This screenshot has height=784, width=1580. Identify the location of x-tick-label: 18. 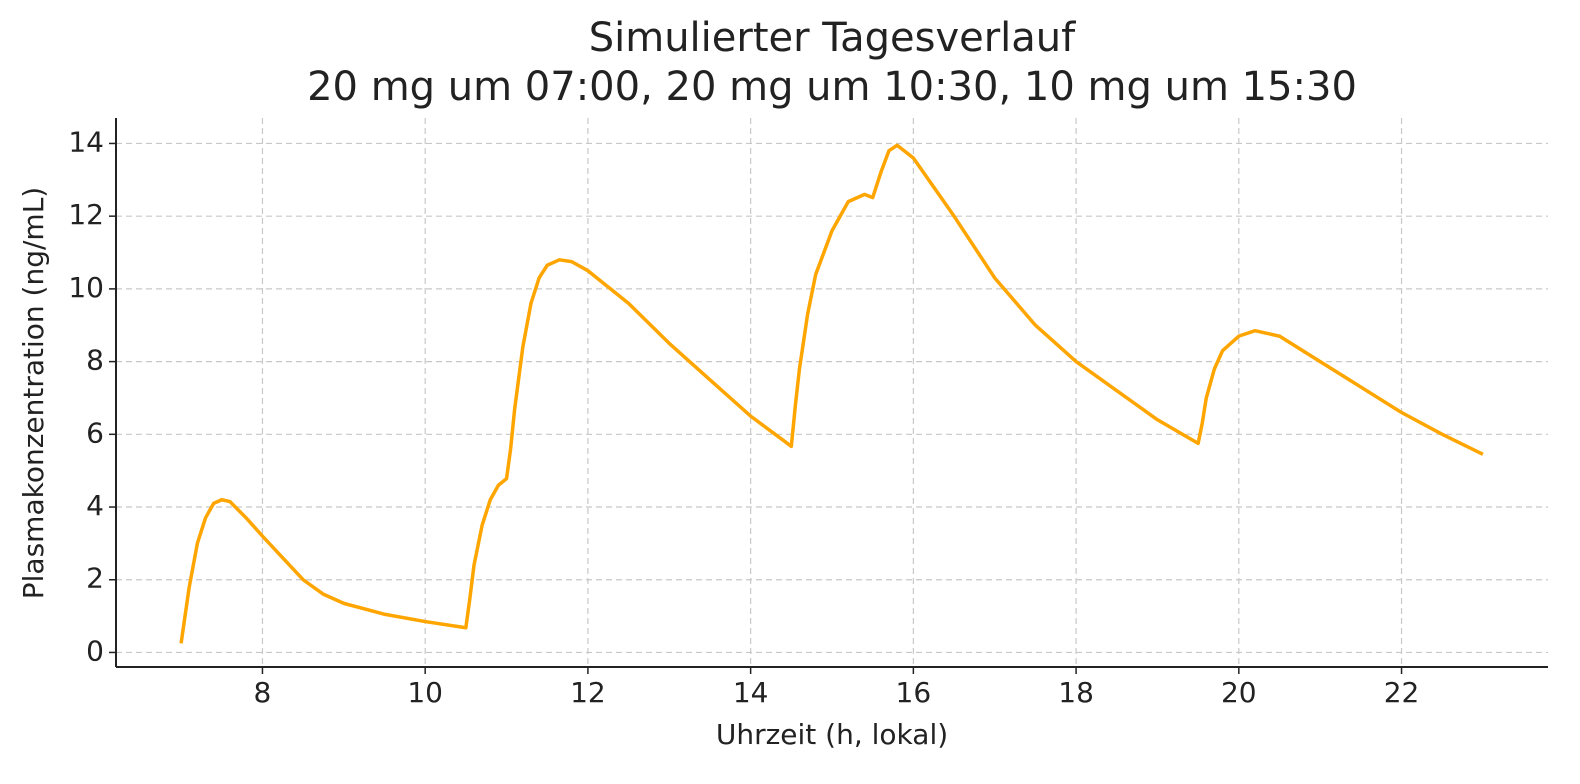
(1076, 692).